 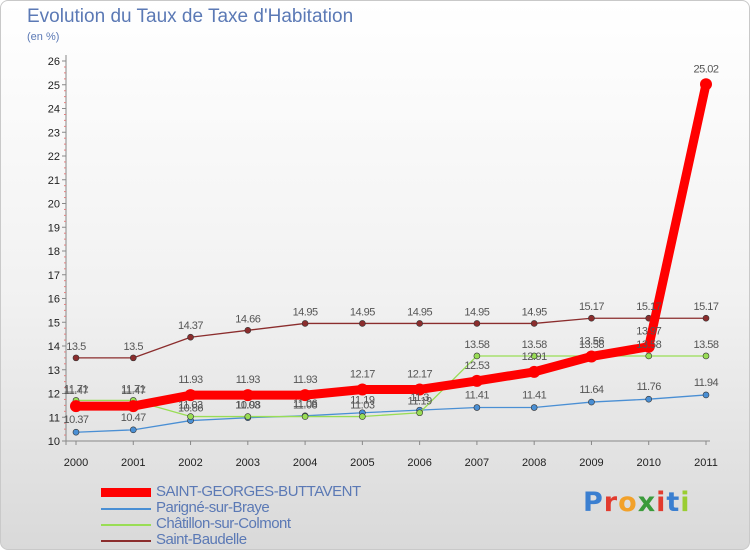 What do you see at coordinates (685, 502) in the screenshot?
I see `logo-letter: i` at bounding box center [685, 502].